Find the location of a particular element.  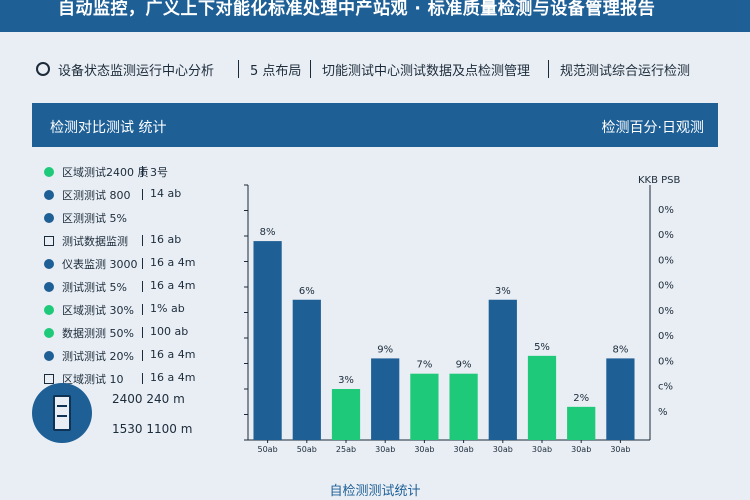

legend-label: 仪表监测 3000 is located at coordinates (100, 264).